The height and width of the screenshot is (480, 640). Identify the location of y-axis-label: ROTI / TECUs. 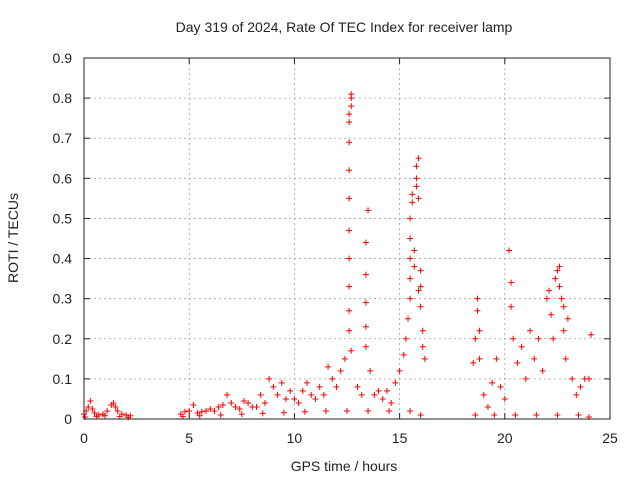
(13, 238).